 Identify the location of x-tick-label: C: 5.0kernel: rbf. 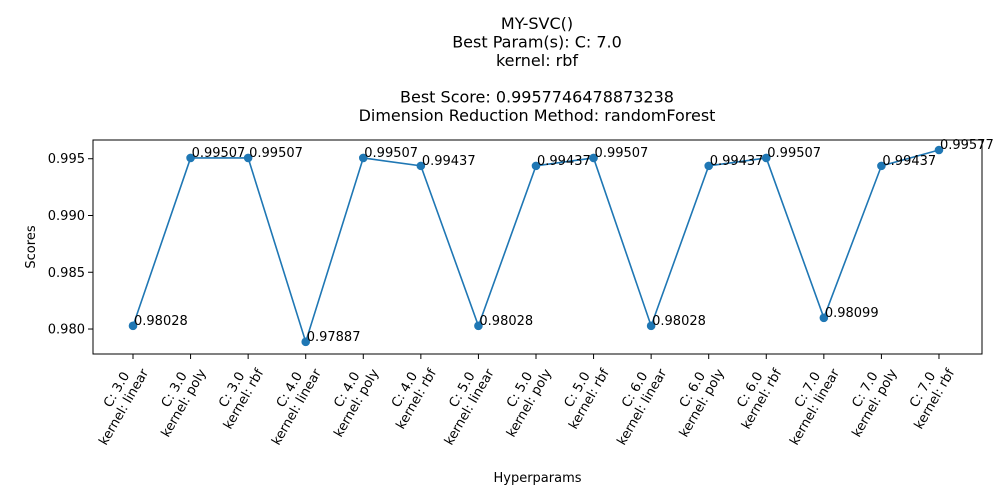
(583, 395).